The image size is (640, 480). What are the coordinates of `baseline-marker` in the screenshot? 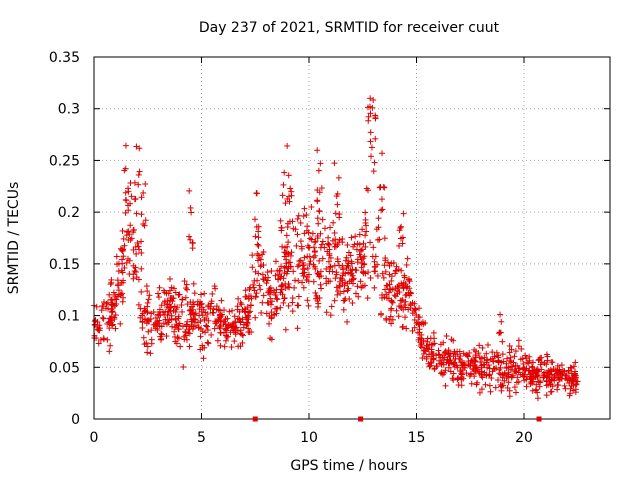 It's located at (539, 419).